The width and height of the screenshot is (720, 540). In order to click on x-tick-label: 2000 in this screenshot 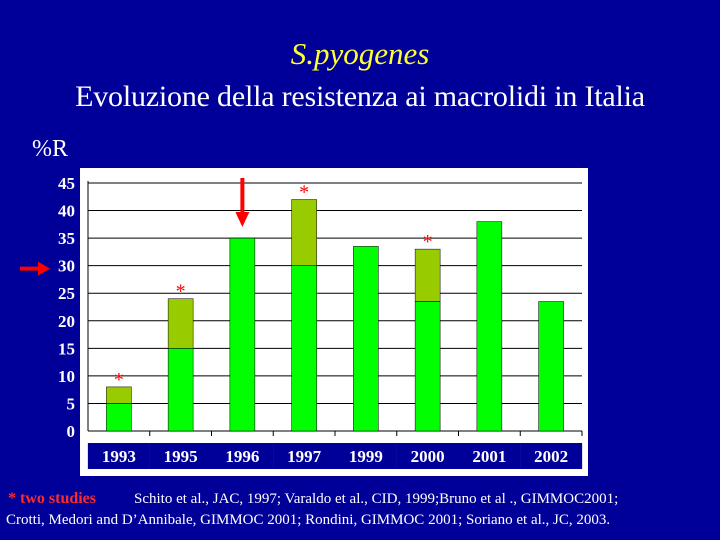, I will do `click(428, 456)`.